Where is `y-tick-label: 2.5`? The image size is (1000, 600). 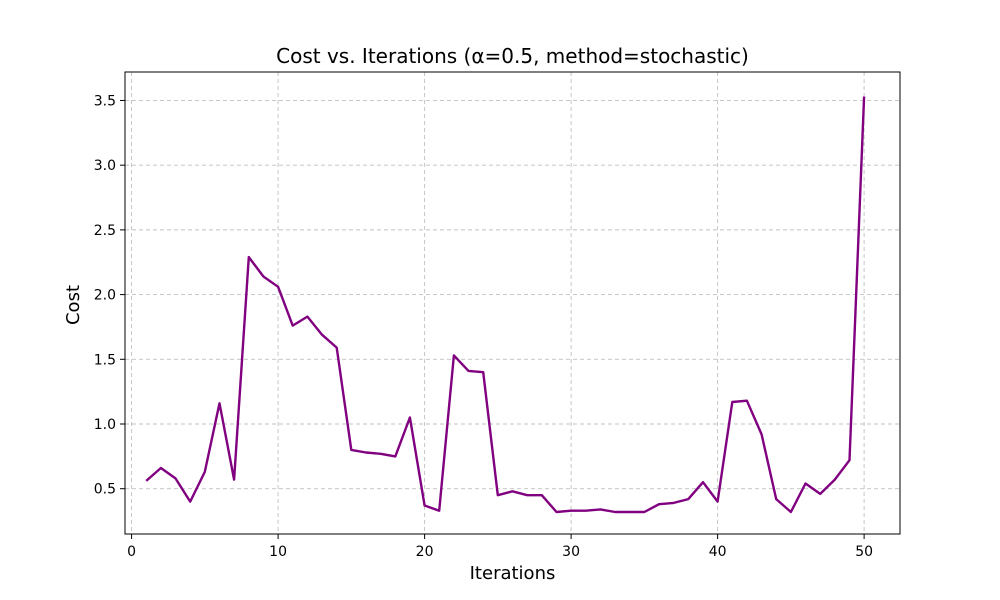
y-tick-label: 2.5 is located at coordinates (105, 231).